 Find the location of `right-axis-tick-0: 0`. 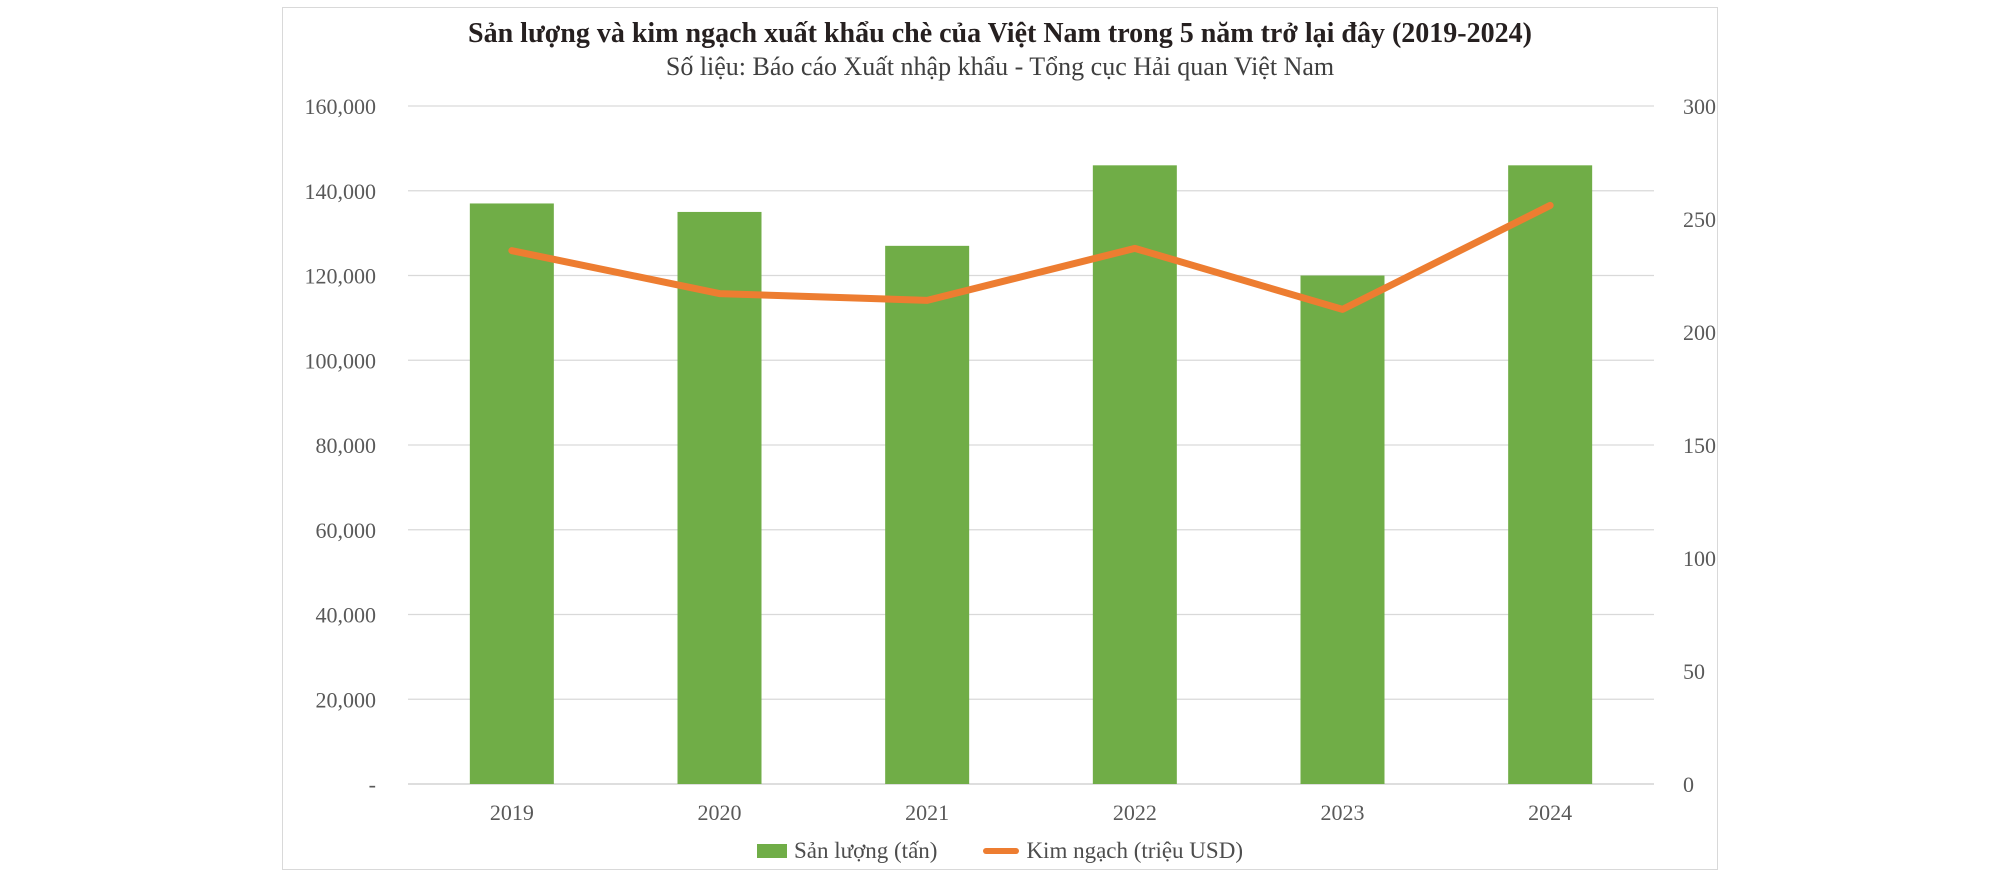

right-axis-tick-0: 0 is located at coordinates (1688, 784).